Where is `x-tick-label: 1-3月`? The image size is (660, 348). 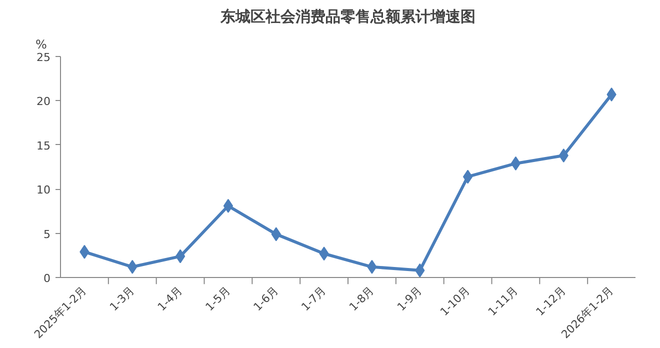 x-tick-label: 1-3月 is located at coordinates (122, 299).